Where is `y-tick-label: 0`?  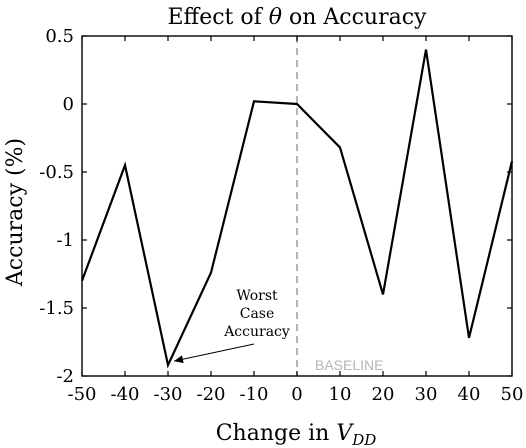
y-tick-label: 0 is located at coordinates (68, 104).